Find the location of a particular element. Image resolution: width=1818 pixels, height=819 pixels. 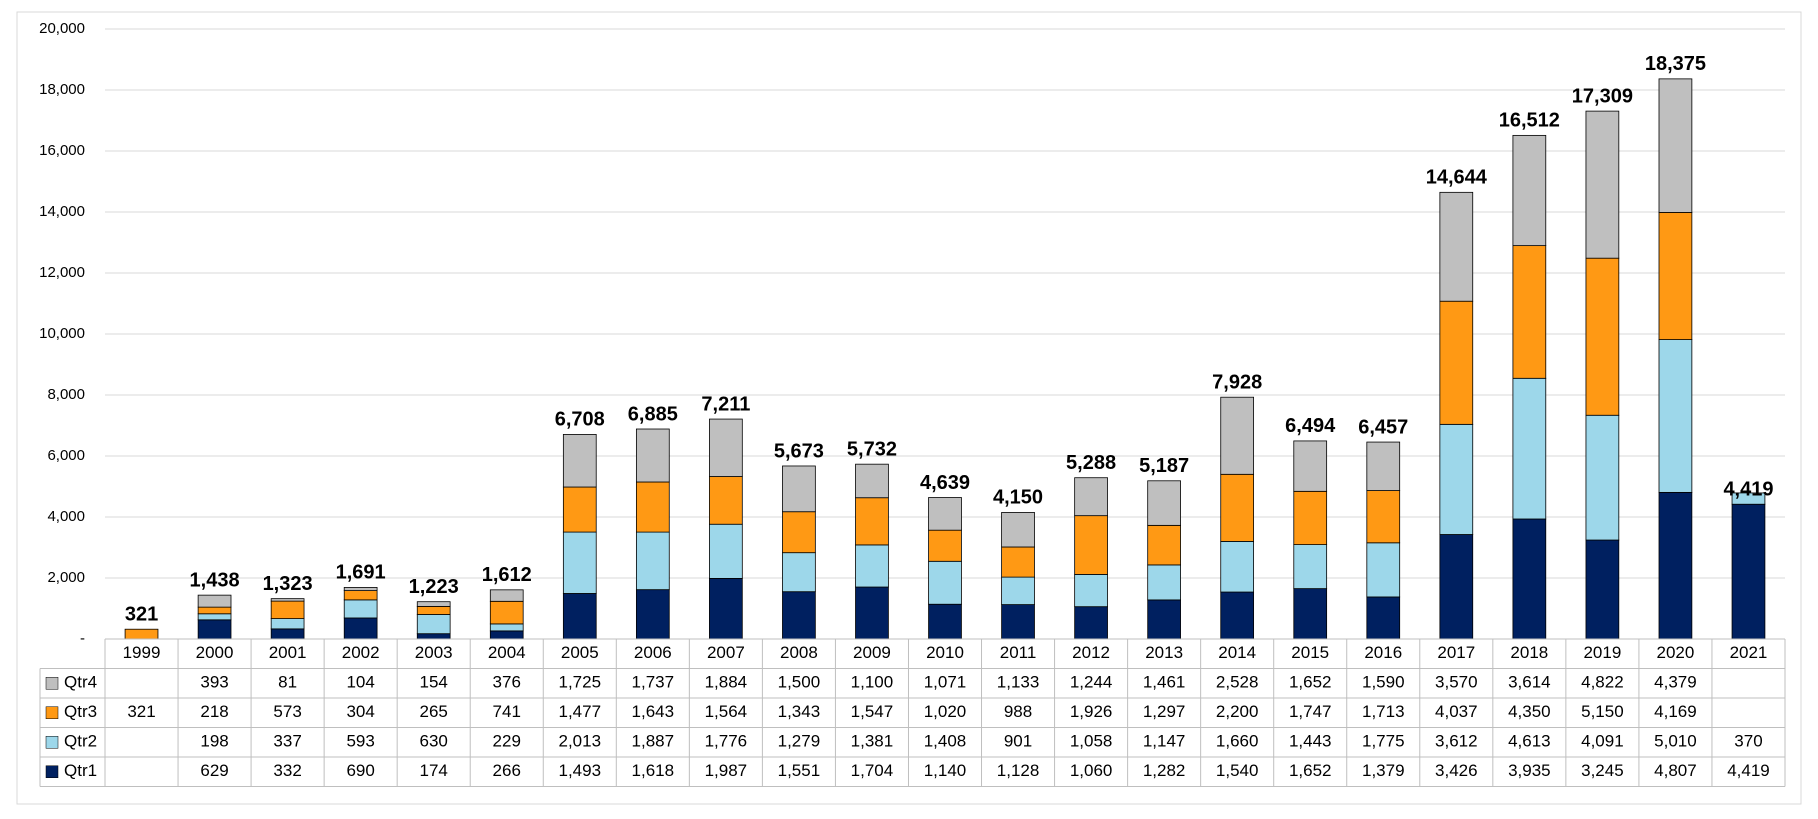

x-tick-label: 1999 is located at coordinates (142, 652).